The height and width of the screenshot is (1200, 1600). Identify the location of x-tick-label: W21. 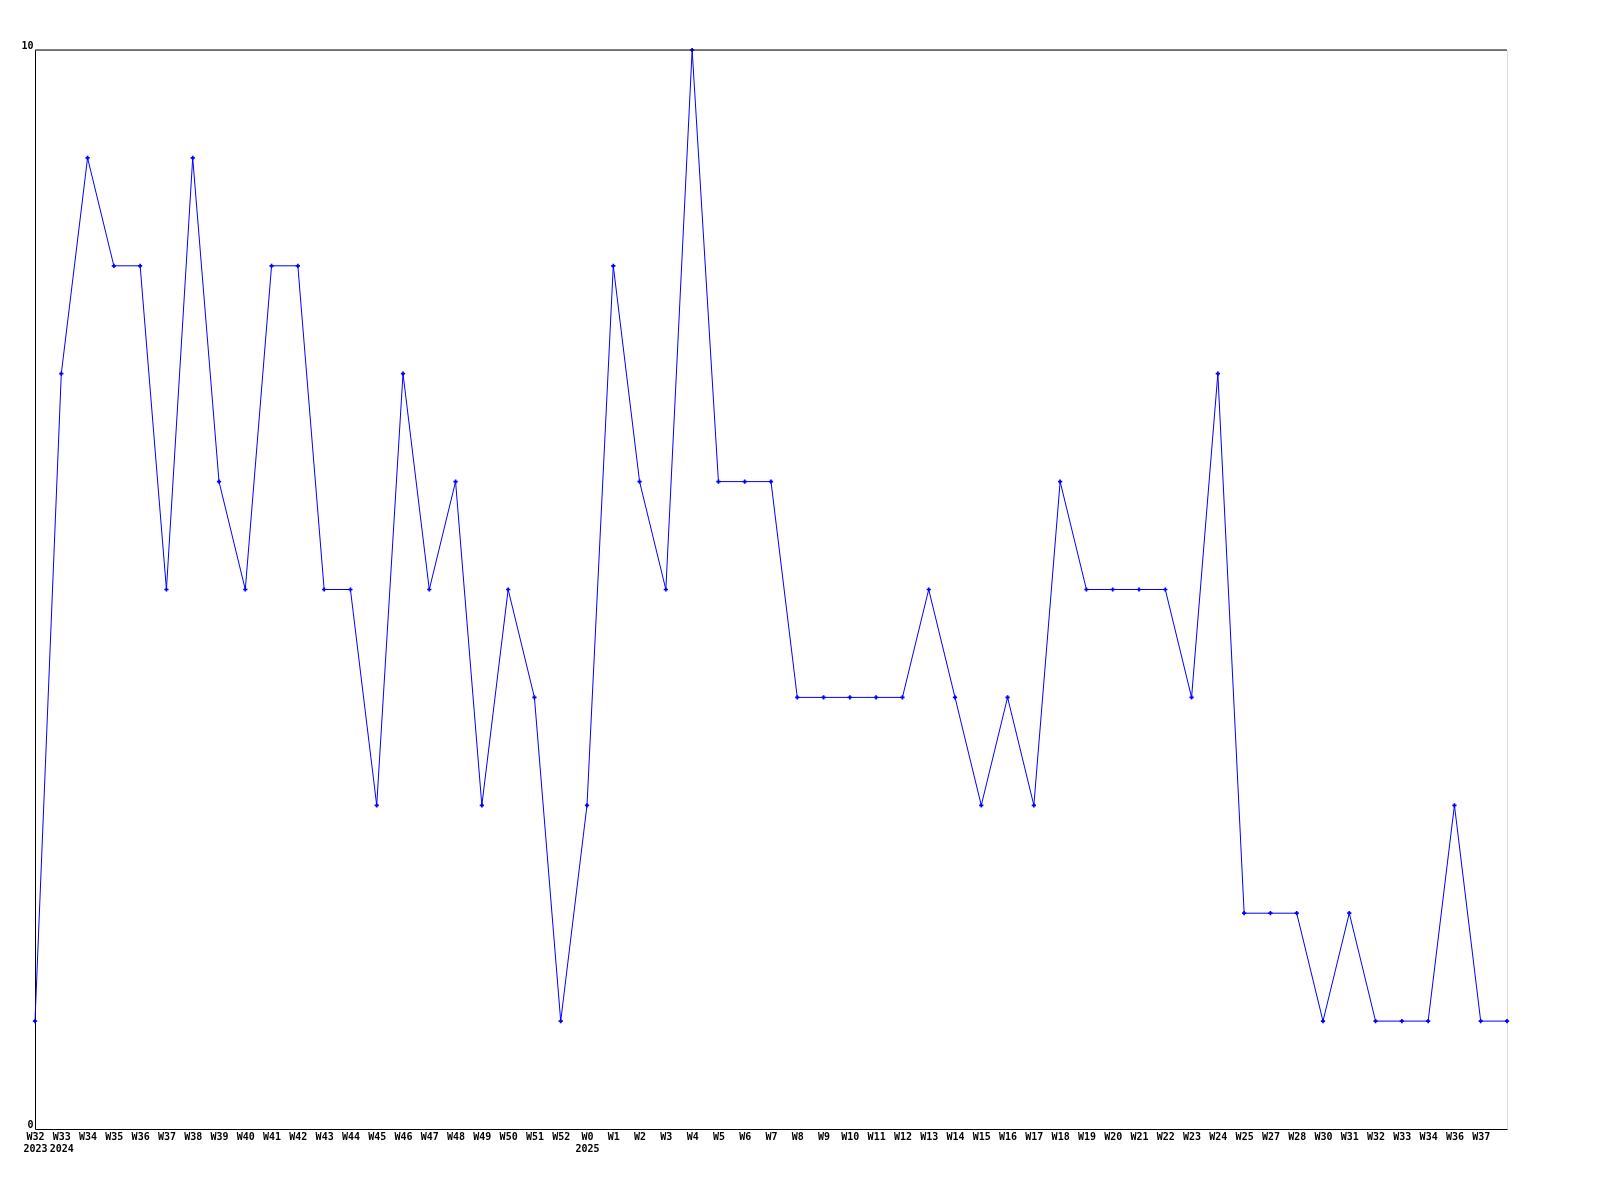
(1139, 1136).